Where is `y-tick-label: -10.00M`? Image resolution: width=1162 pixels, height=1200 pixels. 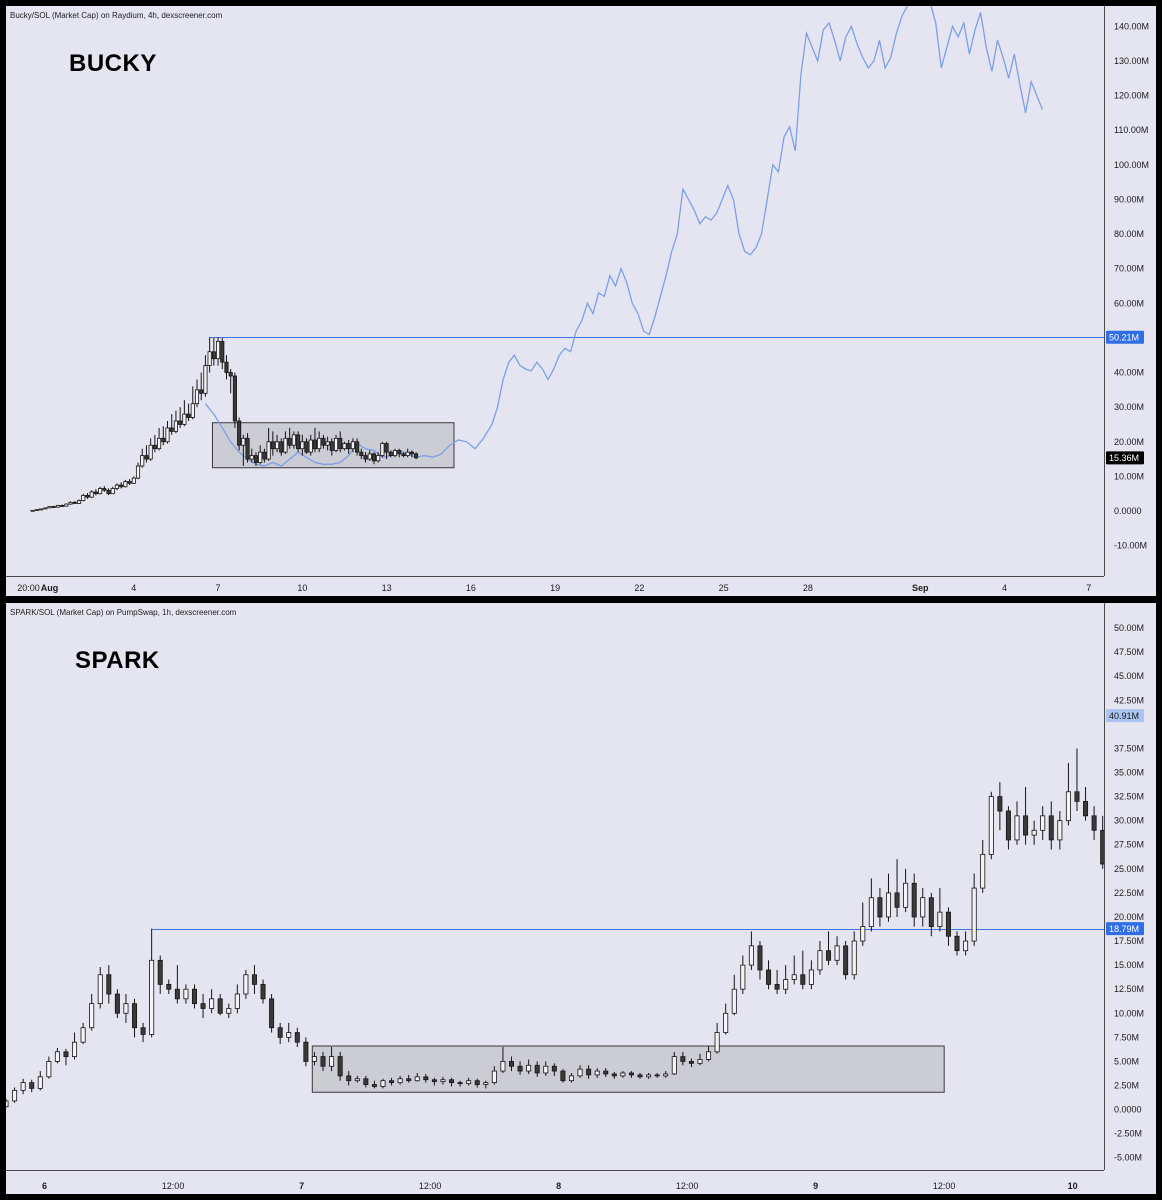 y-tick-label: -10.00M is located at coordinates (1130, 546).